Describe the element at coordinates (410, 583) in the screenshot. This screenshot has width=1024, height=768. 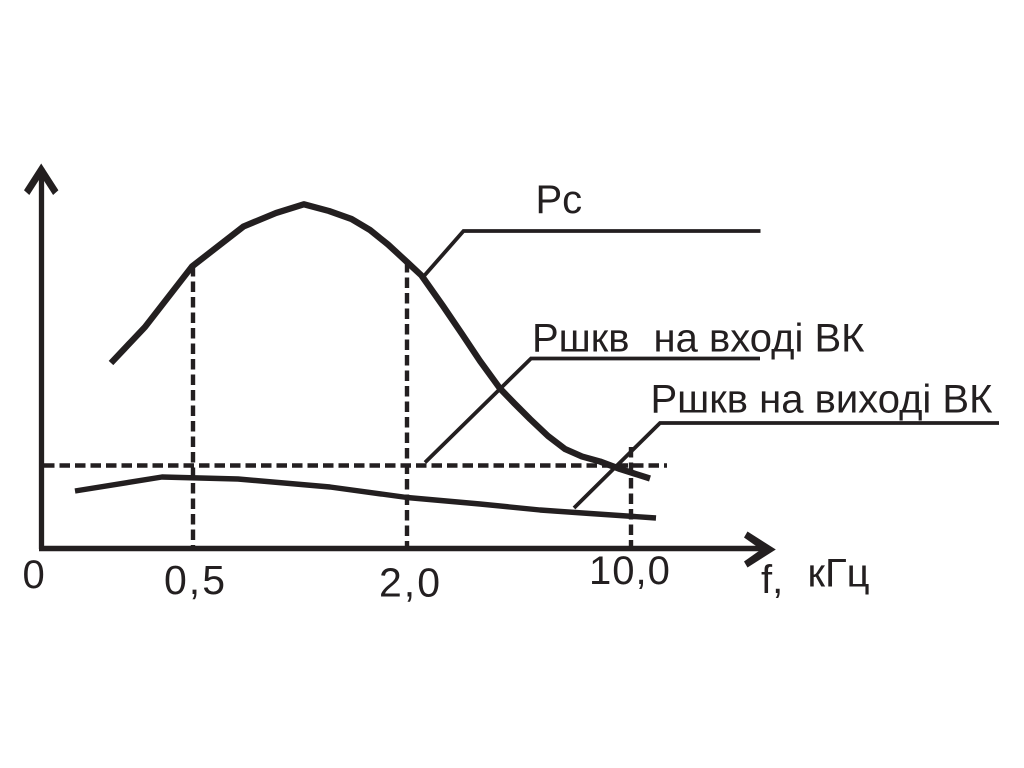
I see `svg-text: 2,0` at that location.